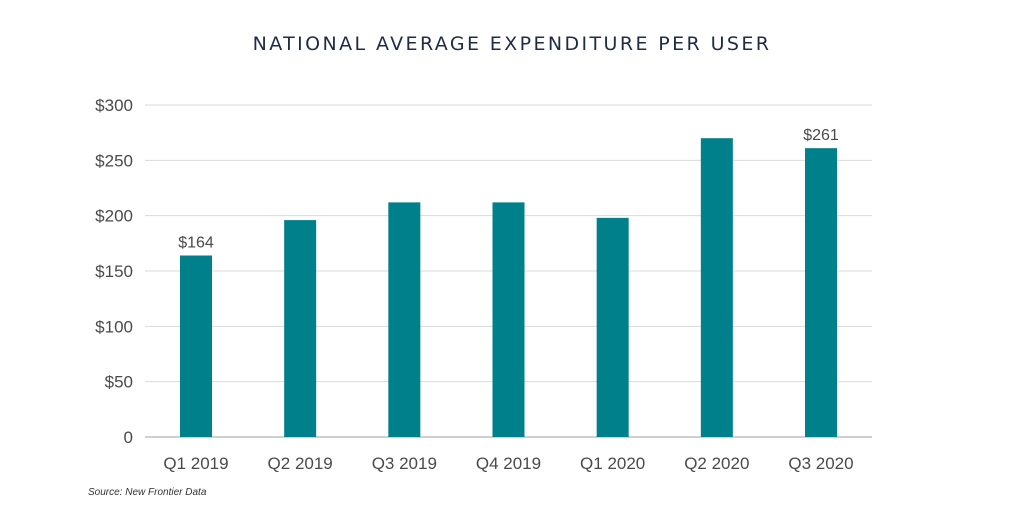 Image resolution: width=1024 pixels, height=521 pixels. What do you see at coordinates (300, 463) in the screenshot?
I see `x-tick-label: Q2 2019` at bounding box center [300, 463].